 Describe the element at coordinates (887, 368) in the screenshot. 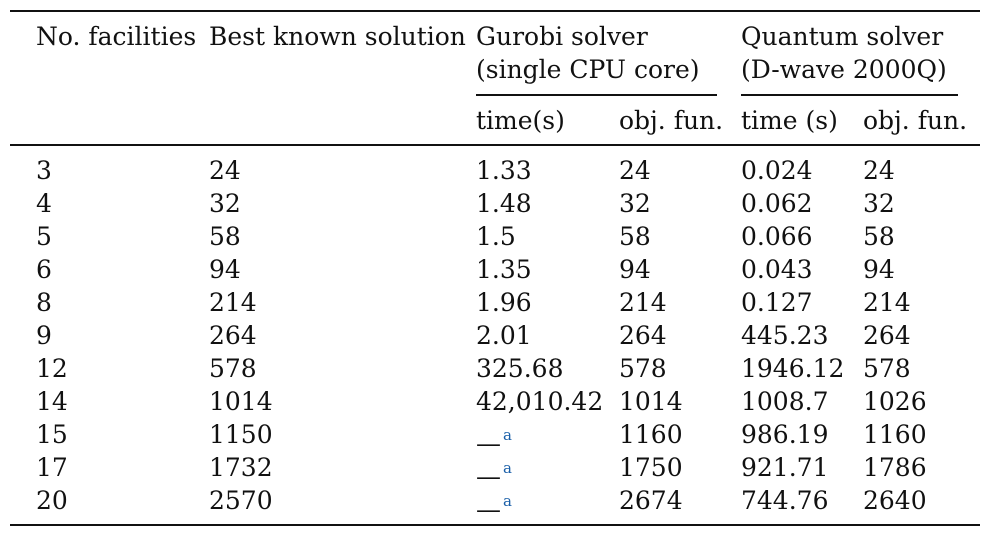

I see `cell-quantum-obj-text: 578` at that location.